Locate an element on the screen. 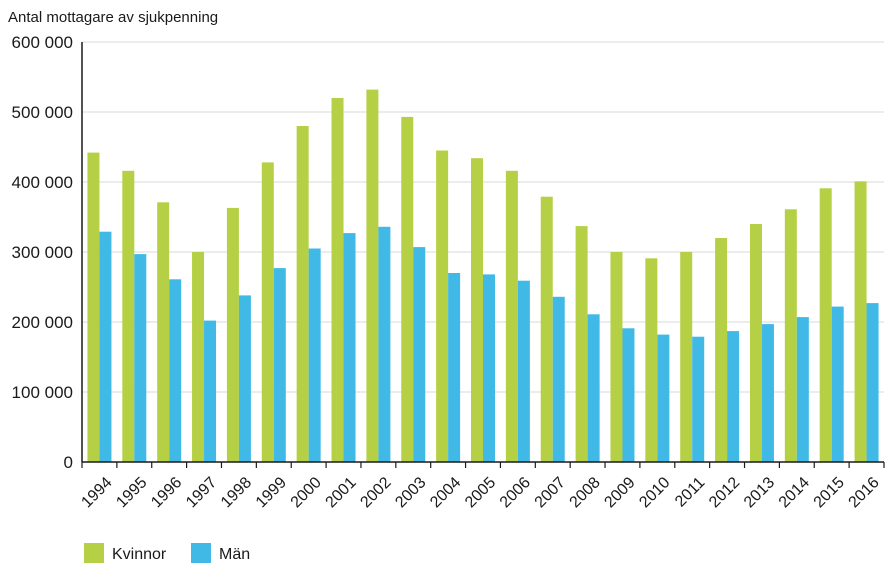 The image size is (894, 583). legend: Kvinnor Män is located at coordinates (167, 553).